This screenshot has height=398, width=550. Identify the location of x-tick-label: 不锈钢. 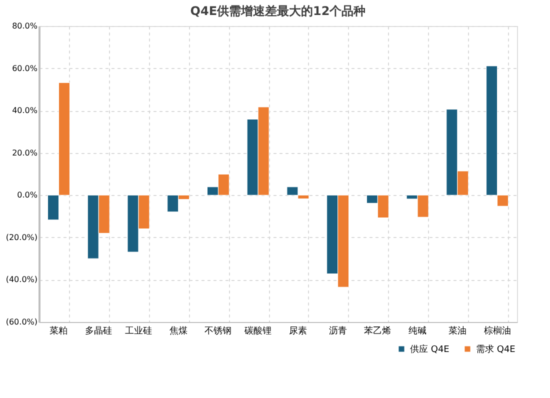
(218, 331).